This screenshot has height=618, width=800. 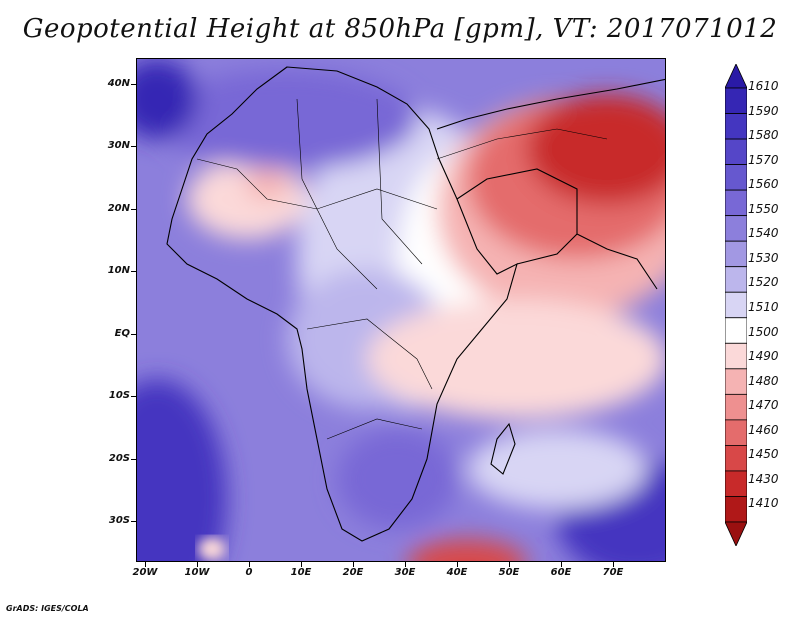 What do you see at coordinates (763, 479) in the screenshot?
I see `legend-label: 1430` at bounding box center [763, 479].